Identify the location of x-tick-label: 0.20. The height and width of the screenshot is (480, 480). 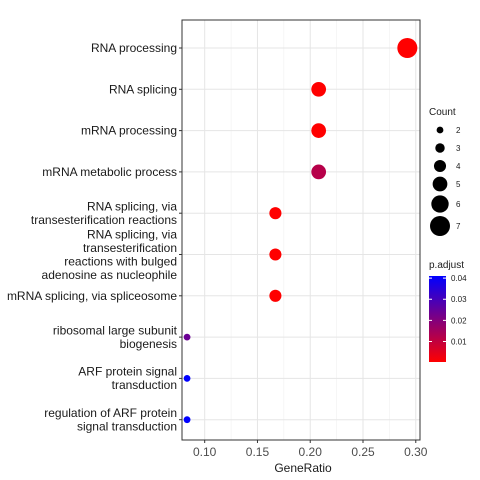
(311, 452).